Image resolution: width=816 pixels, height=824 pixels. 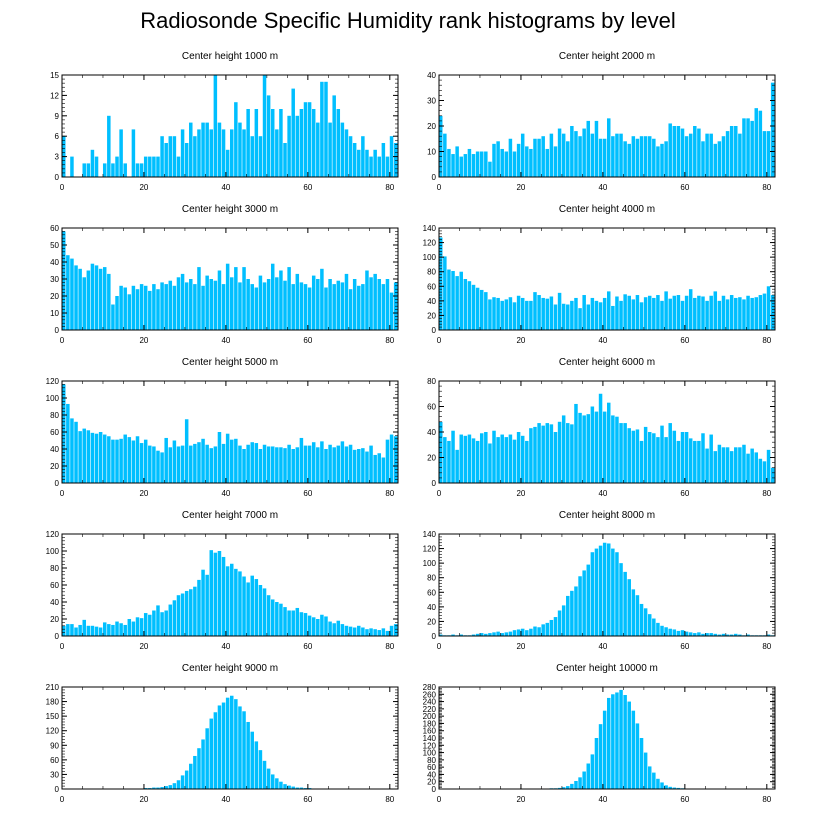 What do you see at coordinates (53, 398) in the screenshot?
I see `y-tick-label: 100` at bounding box center [53, 398].